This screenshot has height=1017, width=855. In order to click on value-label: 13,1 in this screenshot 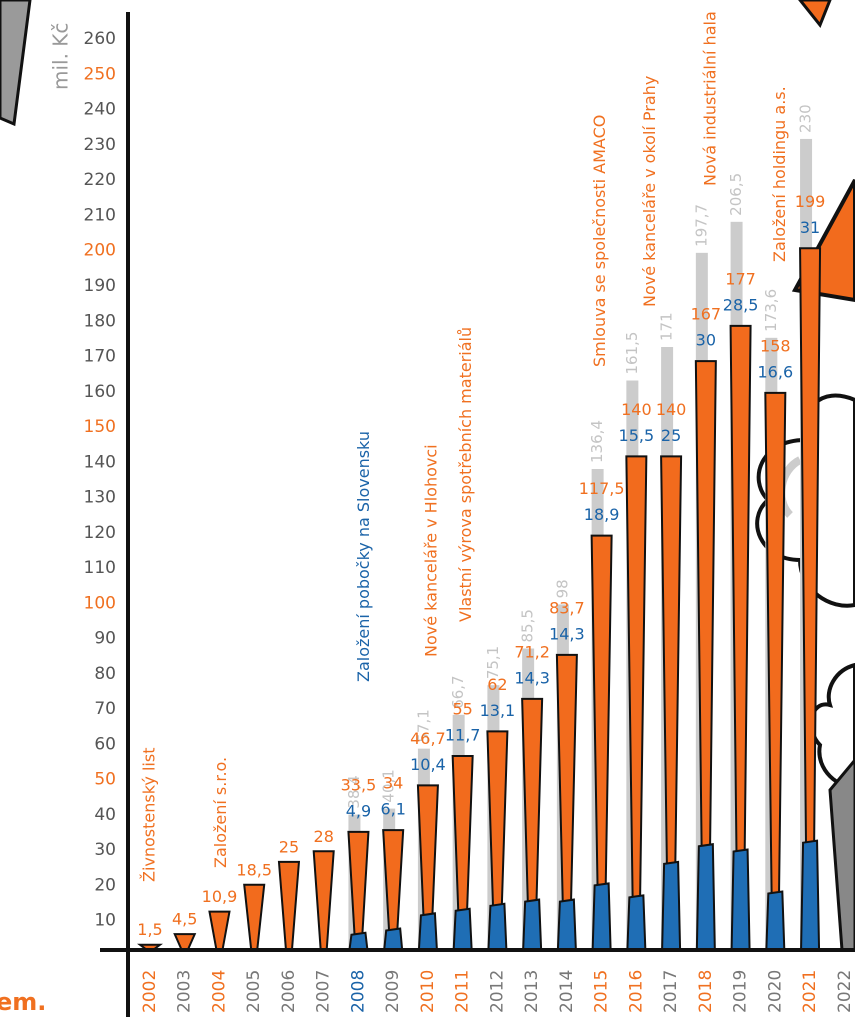, I will do `click(498, 710)`.